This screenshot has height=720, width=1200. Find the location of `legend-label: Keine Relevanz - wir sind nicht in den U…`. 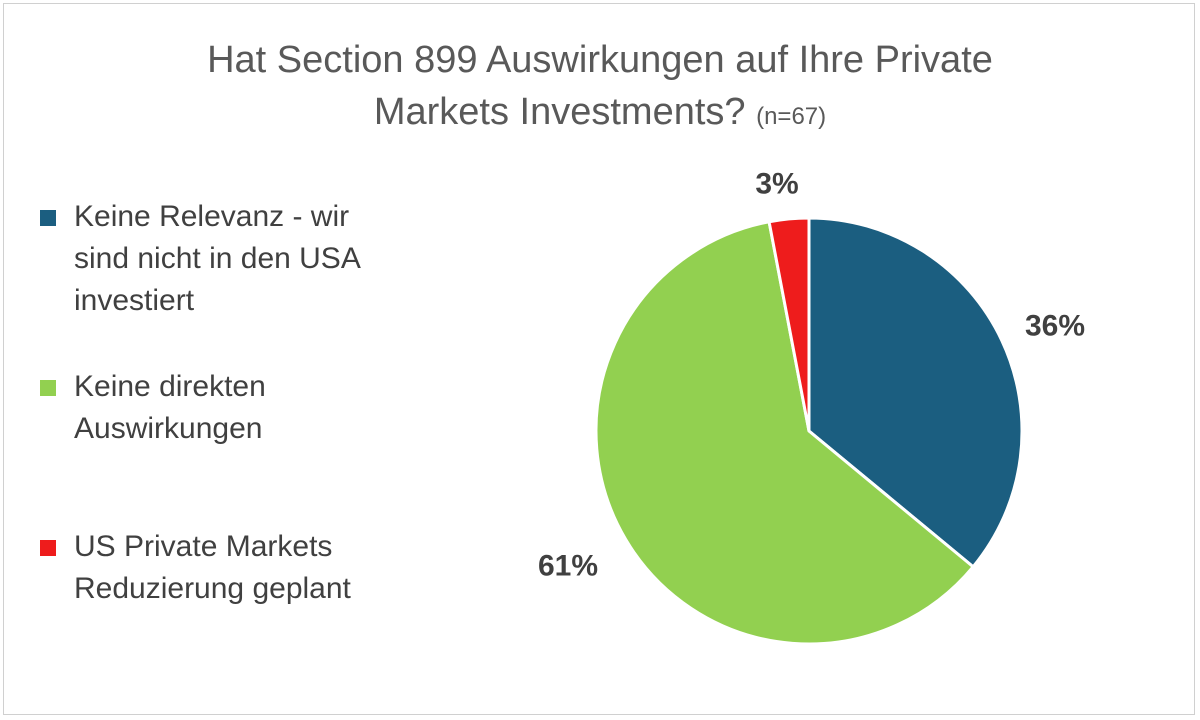

legend-label: Keine Relevanz - wir sind nicht in den U… is located at coordinates (259, 259).